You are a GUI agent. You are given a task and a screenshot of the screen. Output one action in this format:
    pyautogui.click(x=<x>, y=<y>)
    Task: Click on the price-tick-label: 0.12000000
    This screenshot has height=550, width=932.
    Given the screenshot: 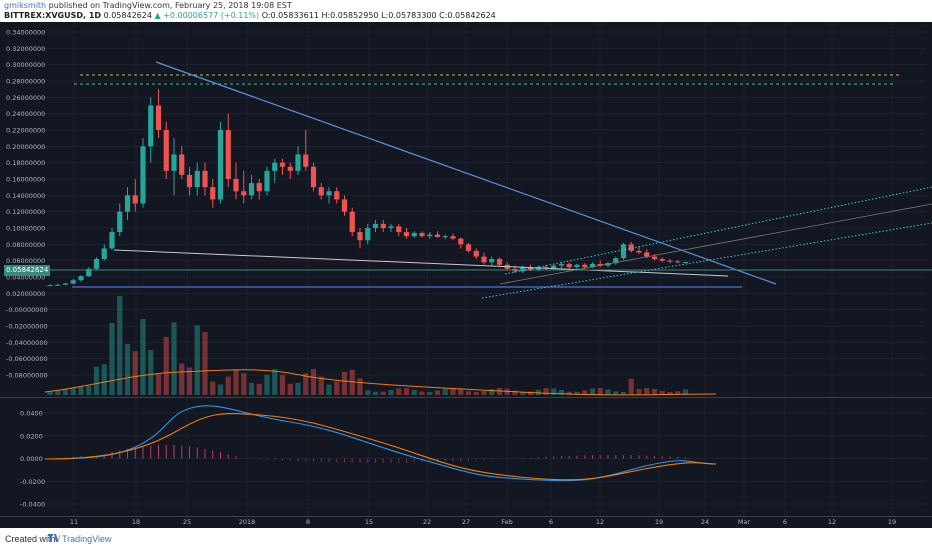 What is the action you would take?
    pyautogui.click(x=25, y=212)
    